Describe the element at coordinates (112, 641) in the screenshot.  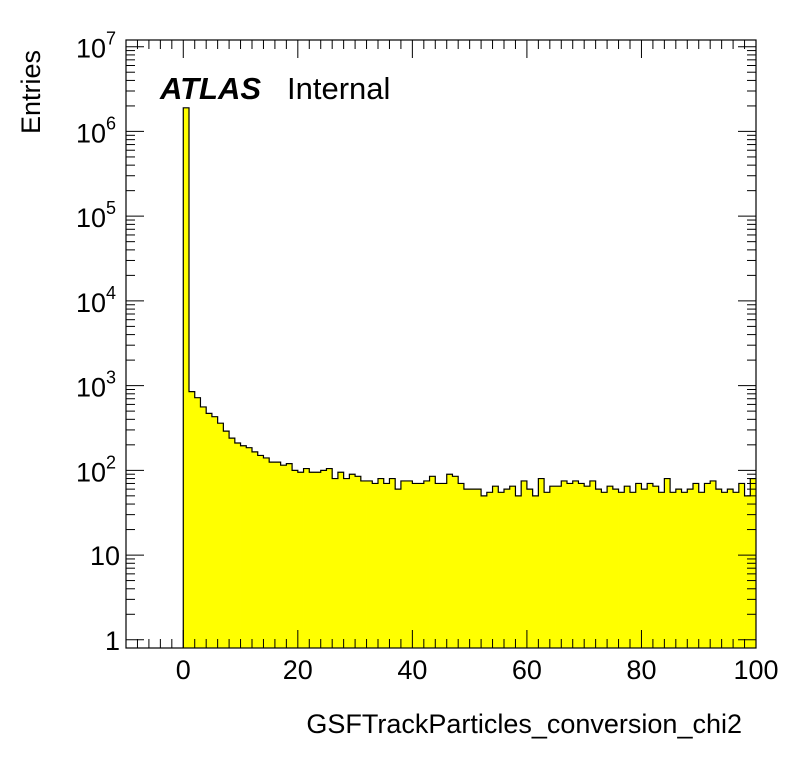
I see `y-tick-label: 1` at that location.